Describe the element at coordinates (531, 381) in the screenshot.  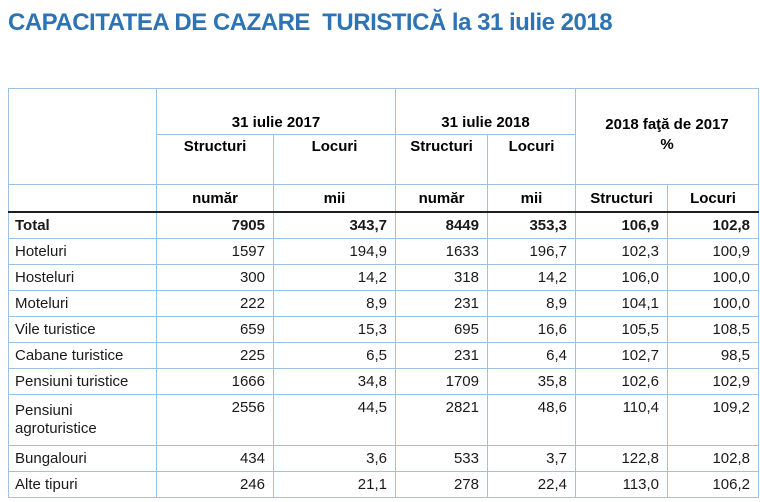
I see `value-cell: 35,8` at that location.